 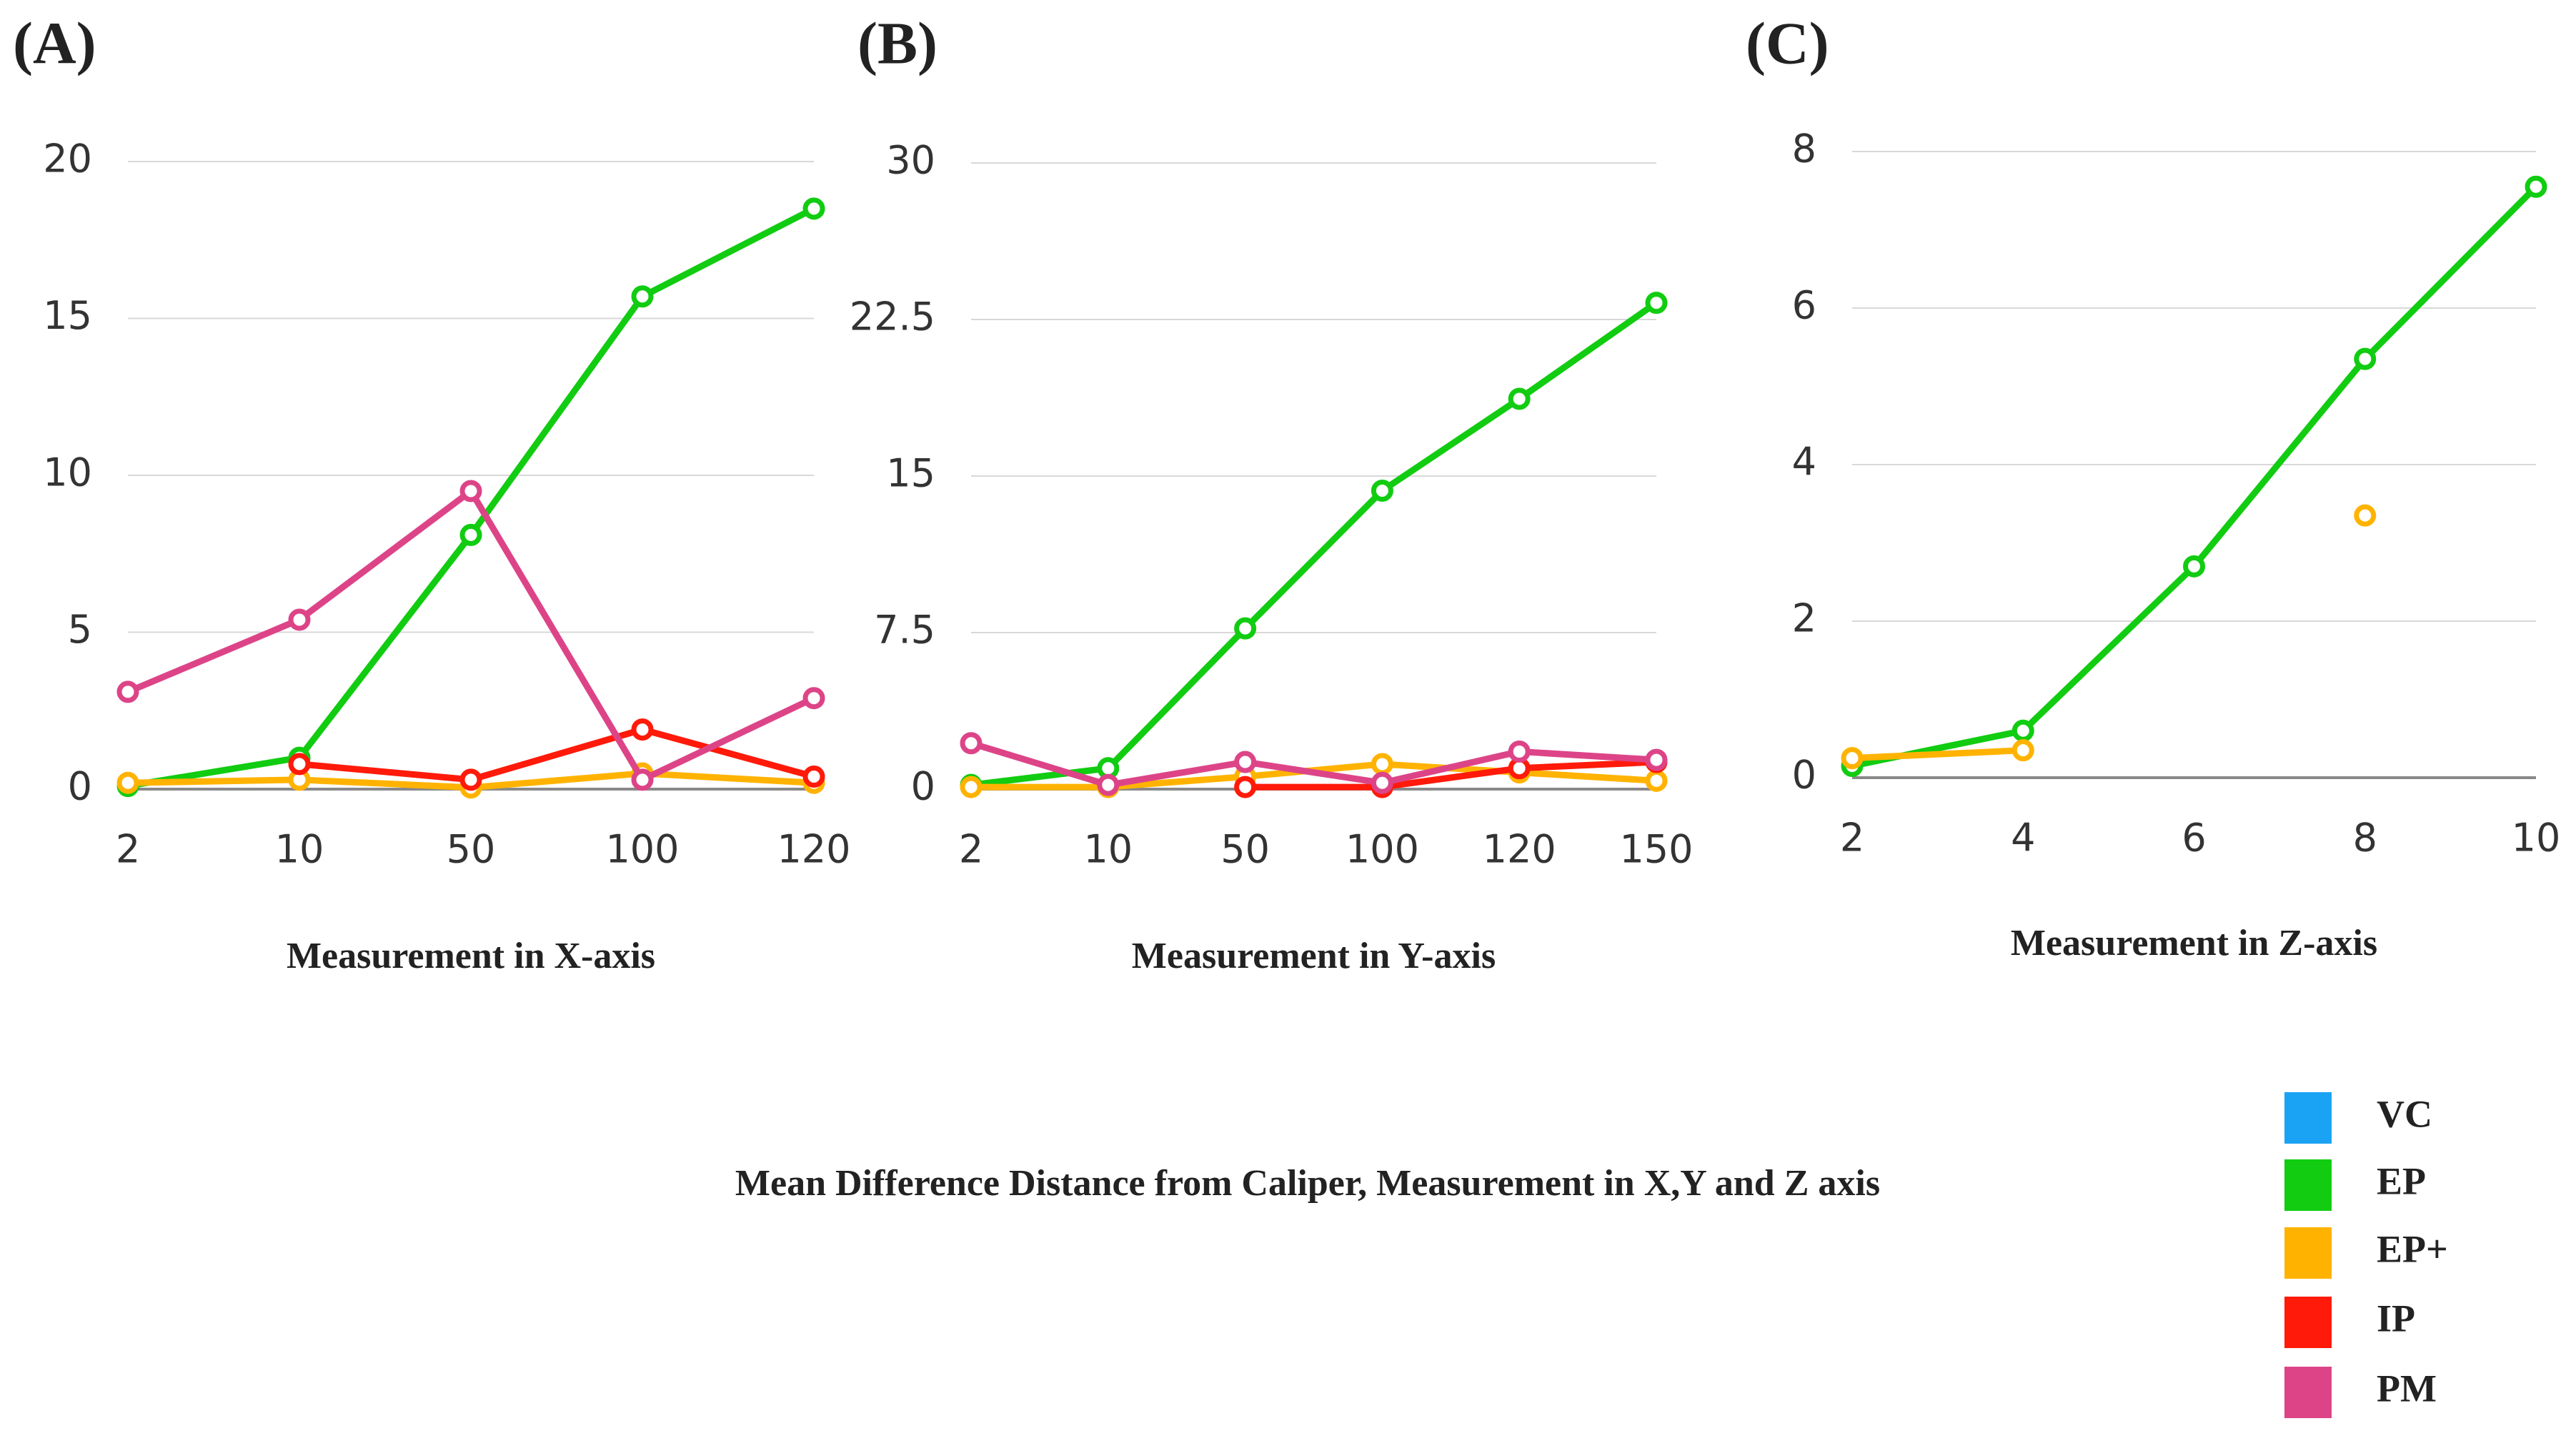 What do you see at coordinates (1804, 150) in the screenshot?
I see `y-tick-label: 8` at bounding box center [1804, 150].